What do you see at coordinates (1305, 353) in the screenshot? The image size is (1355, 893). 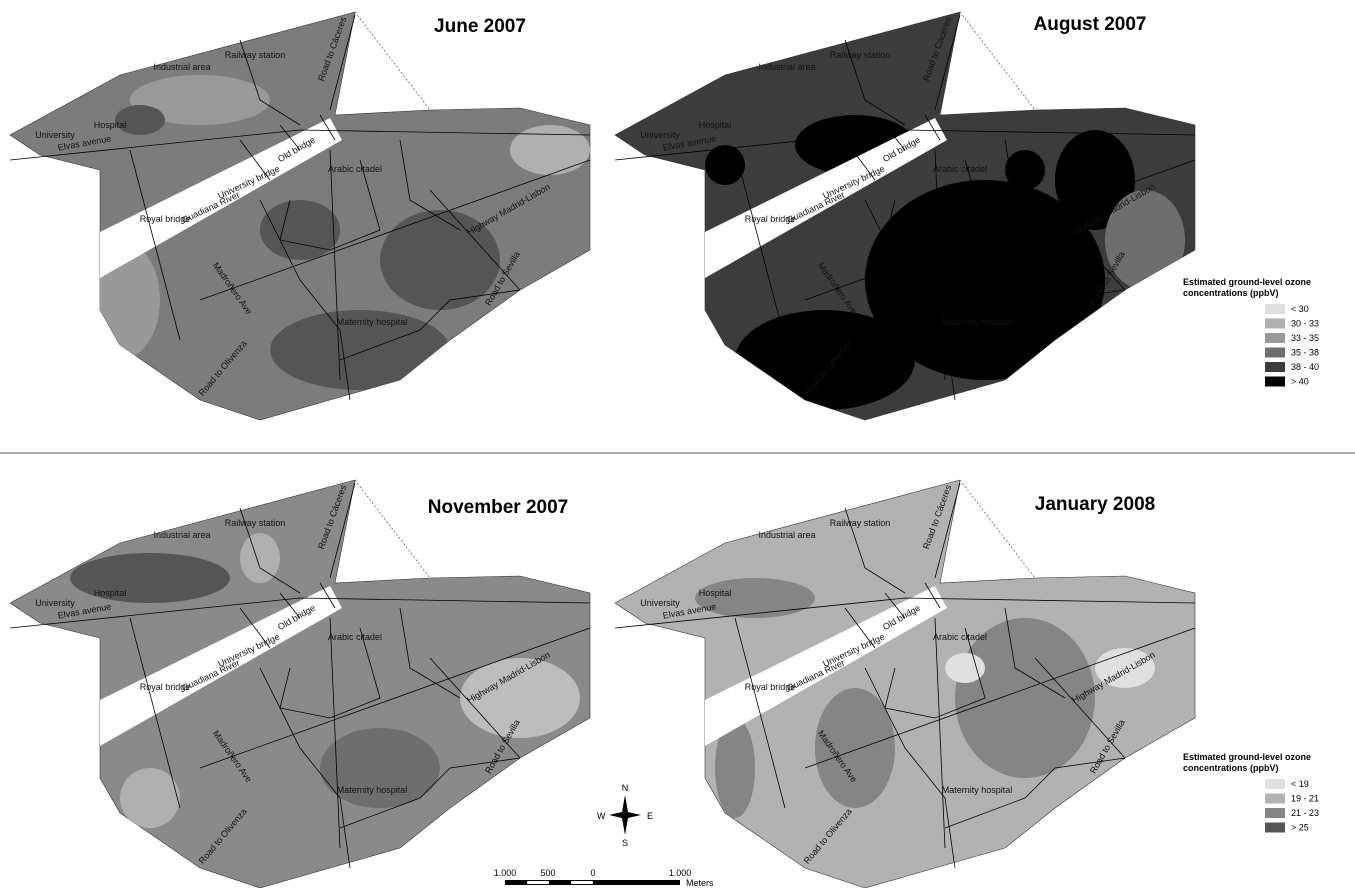 I see `legend-label: 35 - 38` at bounding box center [1305, 353].